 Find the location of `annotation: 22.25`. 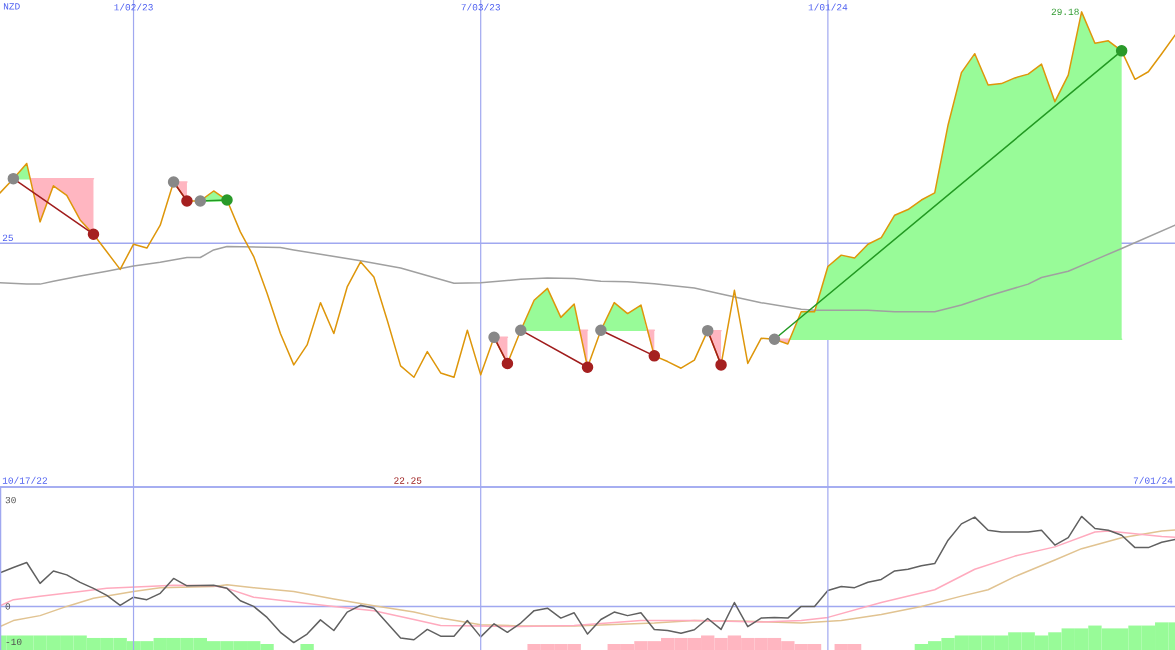

annotation: 22.25 is located at coordinates (408, 480).